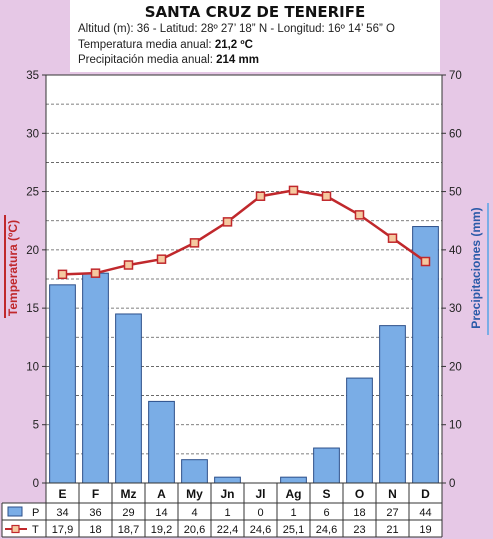  I want to click on month-label: O, so click(359, 494).